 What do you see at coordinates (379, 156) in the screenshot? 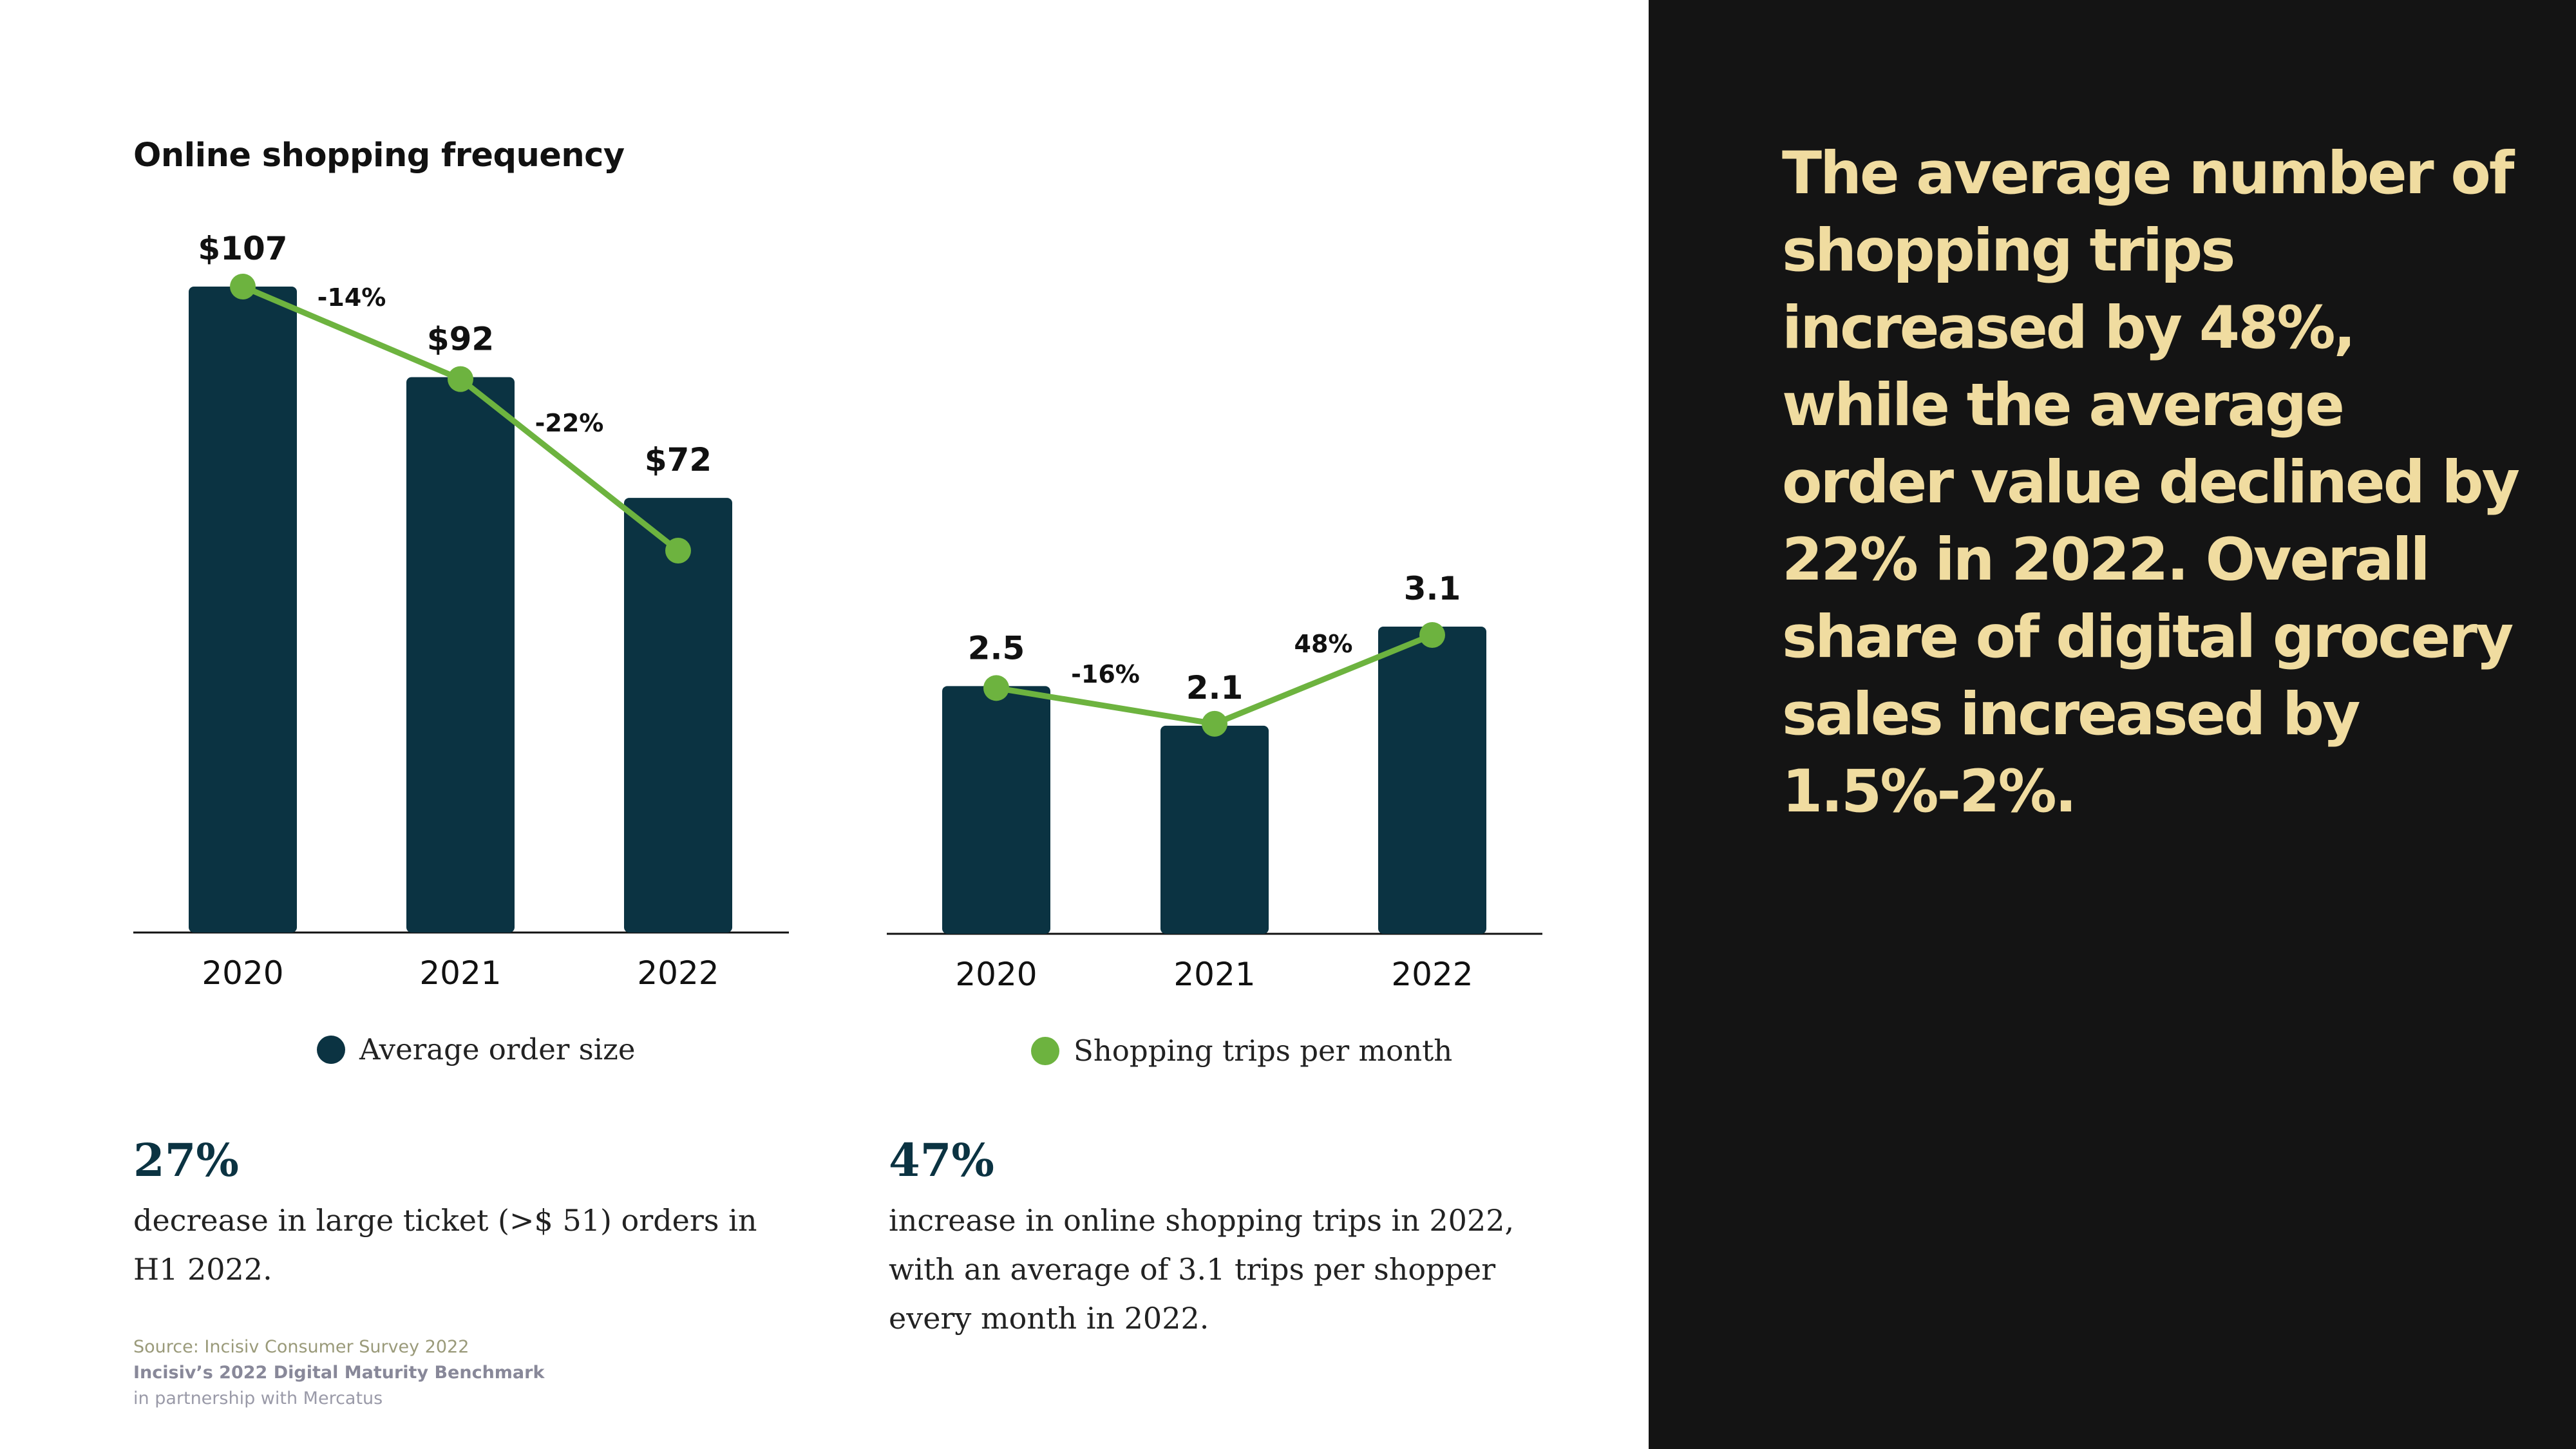
I see `section-title: Online shopping frequency` at bounding box center [379, 156].